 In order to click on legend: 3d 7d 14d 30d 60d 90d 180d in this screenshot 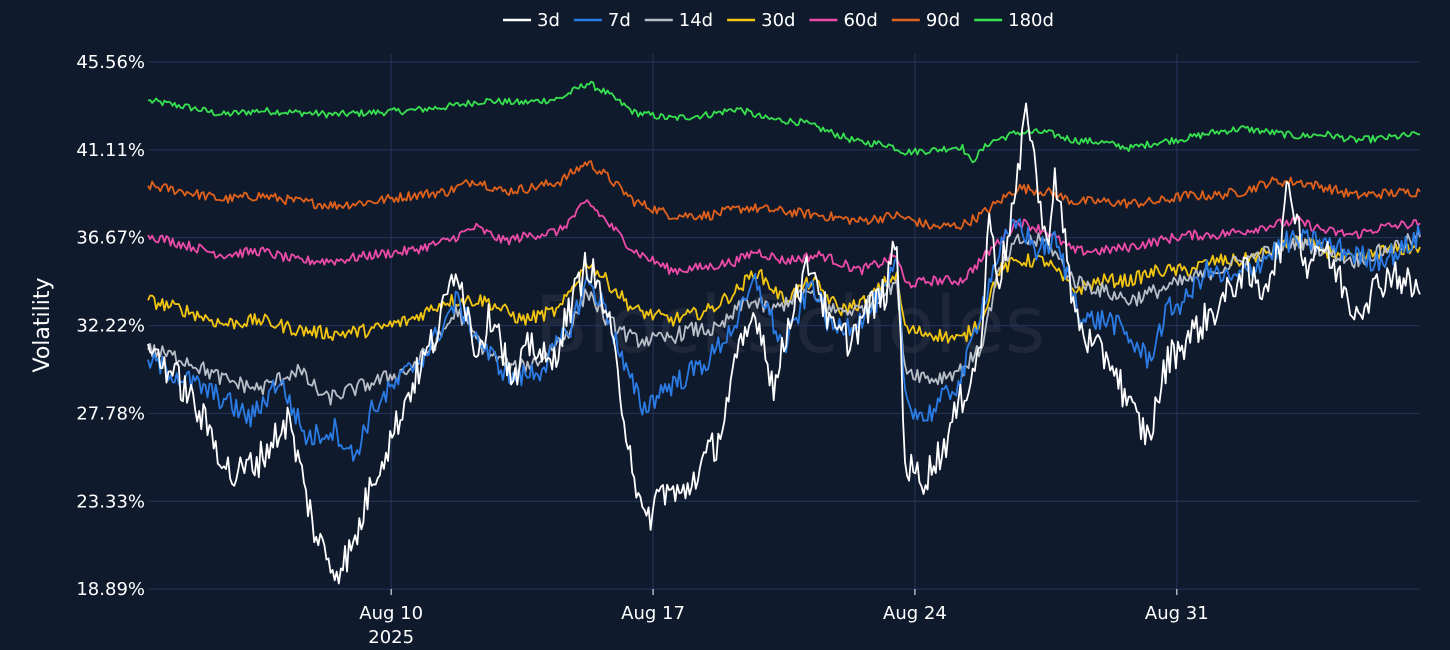, I will do `click(778, 20)`.